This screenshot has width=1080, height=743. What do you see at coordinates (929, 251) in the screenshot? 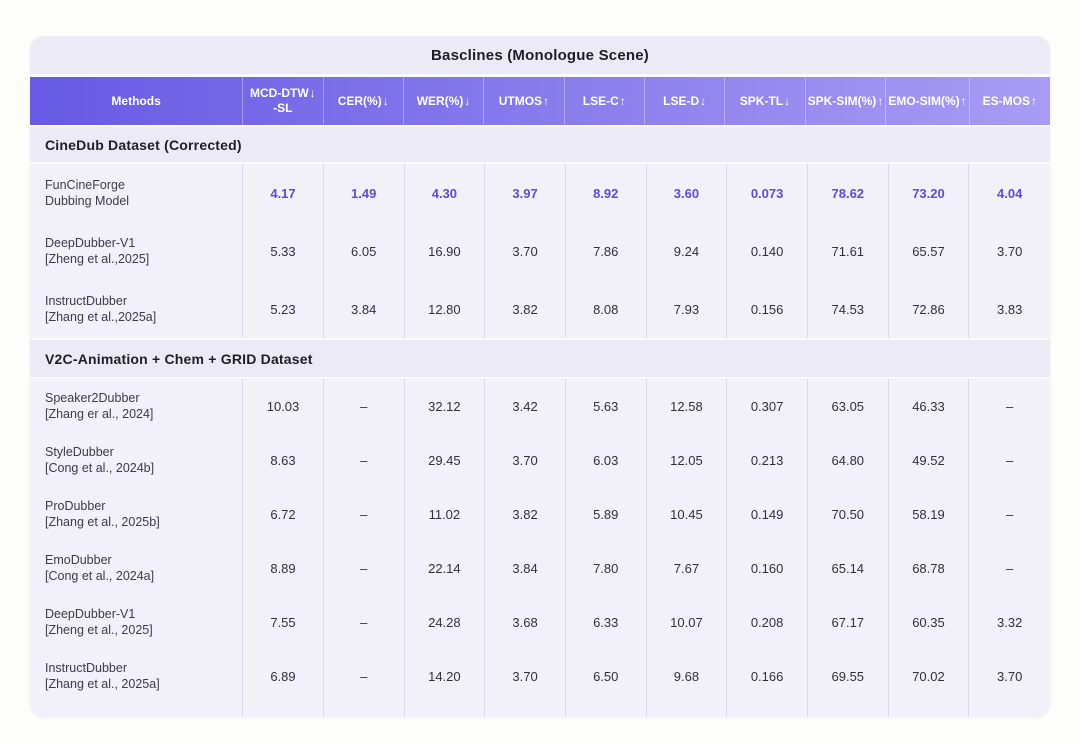
I see `value-cell: 65.57` at bounding box center [929, 251].